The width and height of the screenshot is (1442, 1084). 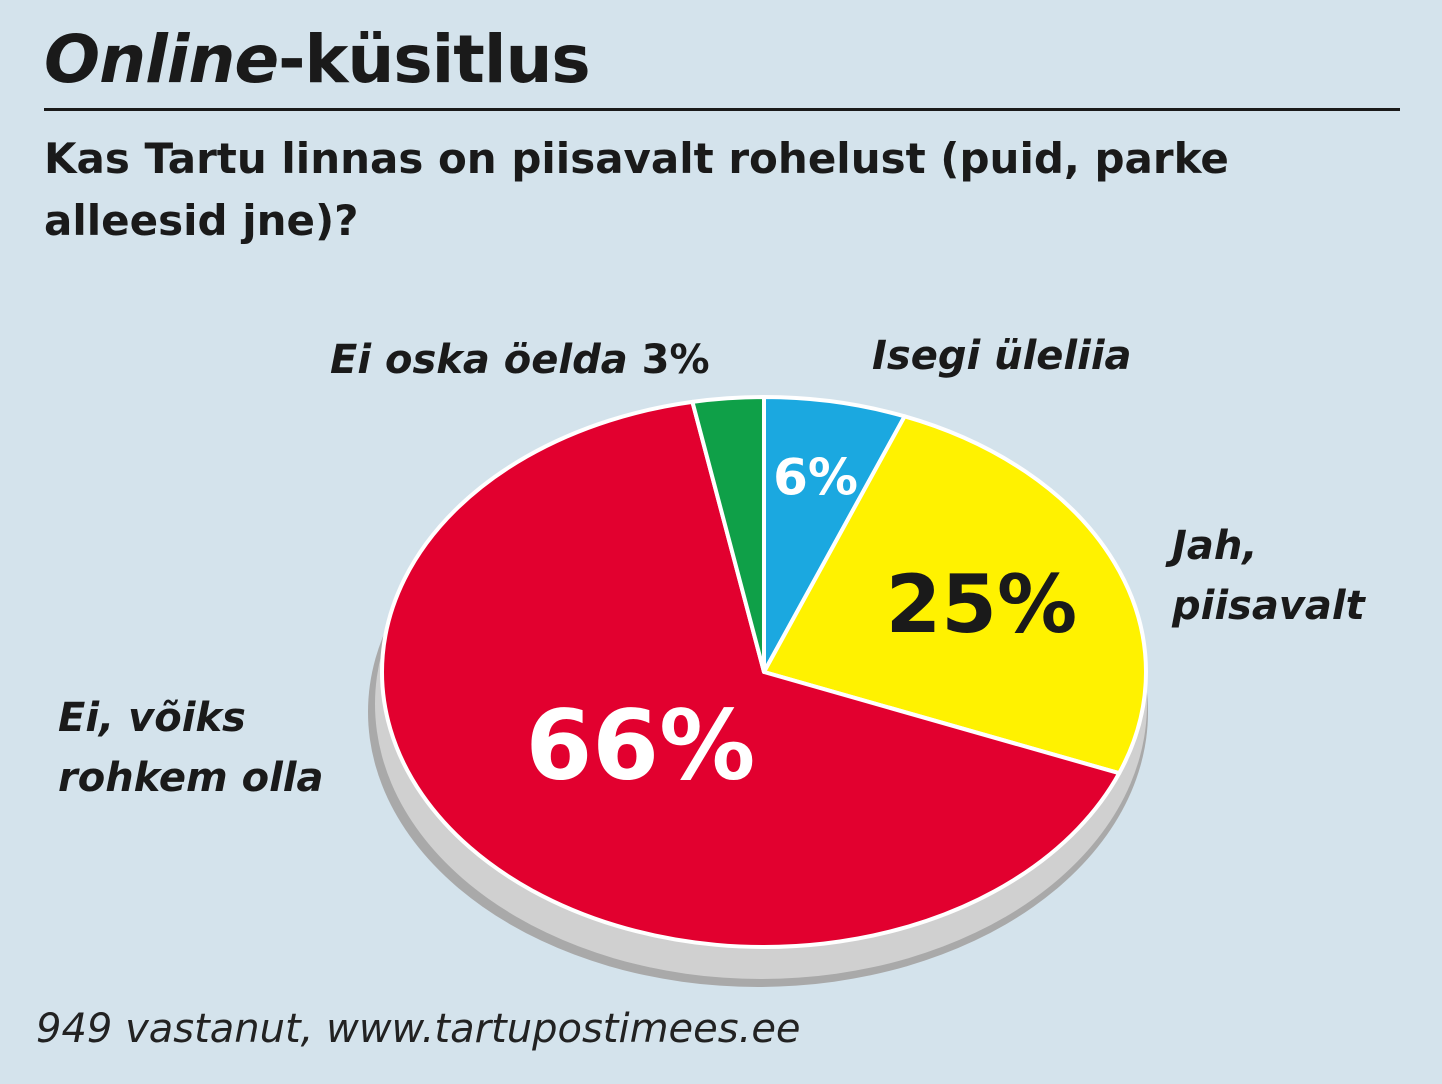 What do you see at coordinates (434, 59) in the screenshot?
I see `title-rest: -küsitlus` at bounding box center [434, 59].